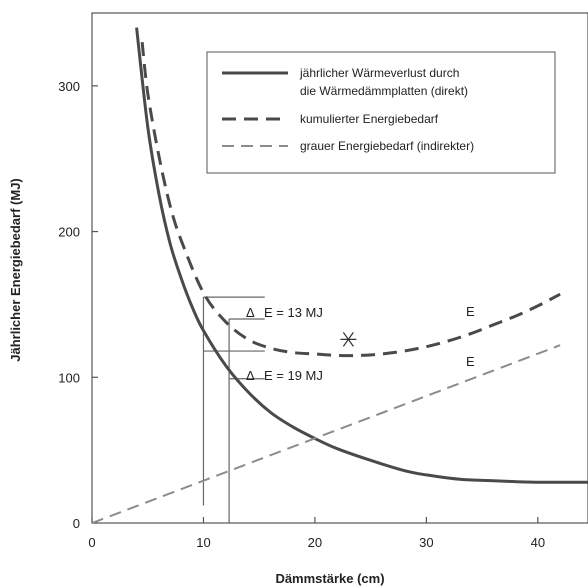 This screenshot has height=588, width=588. I want to click on legend-label-cumulative: kumulierter Energiebedarf, so click(369, 119).